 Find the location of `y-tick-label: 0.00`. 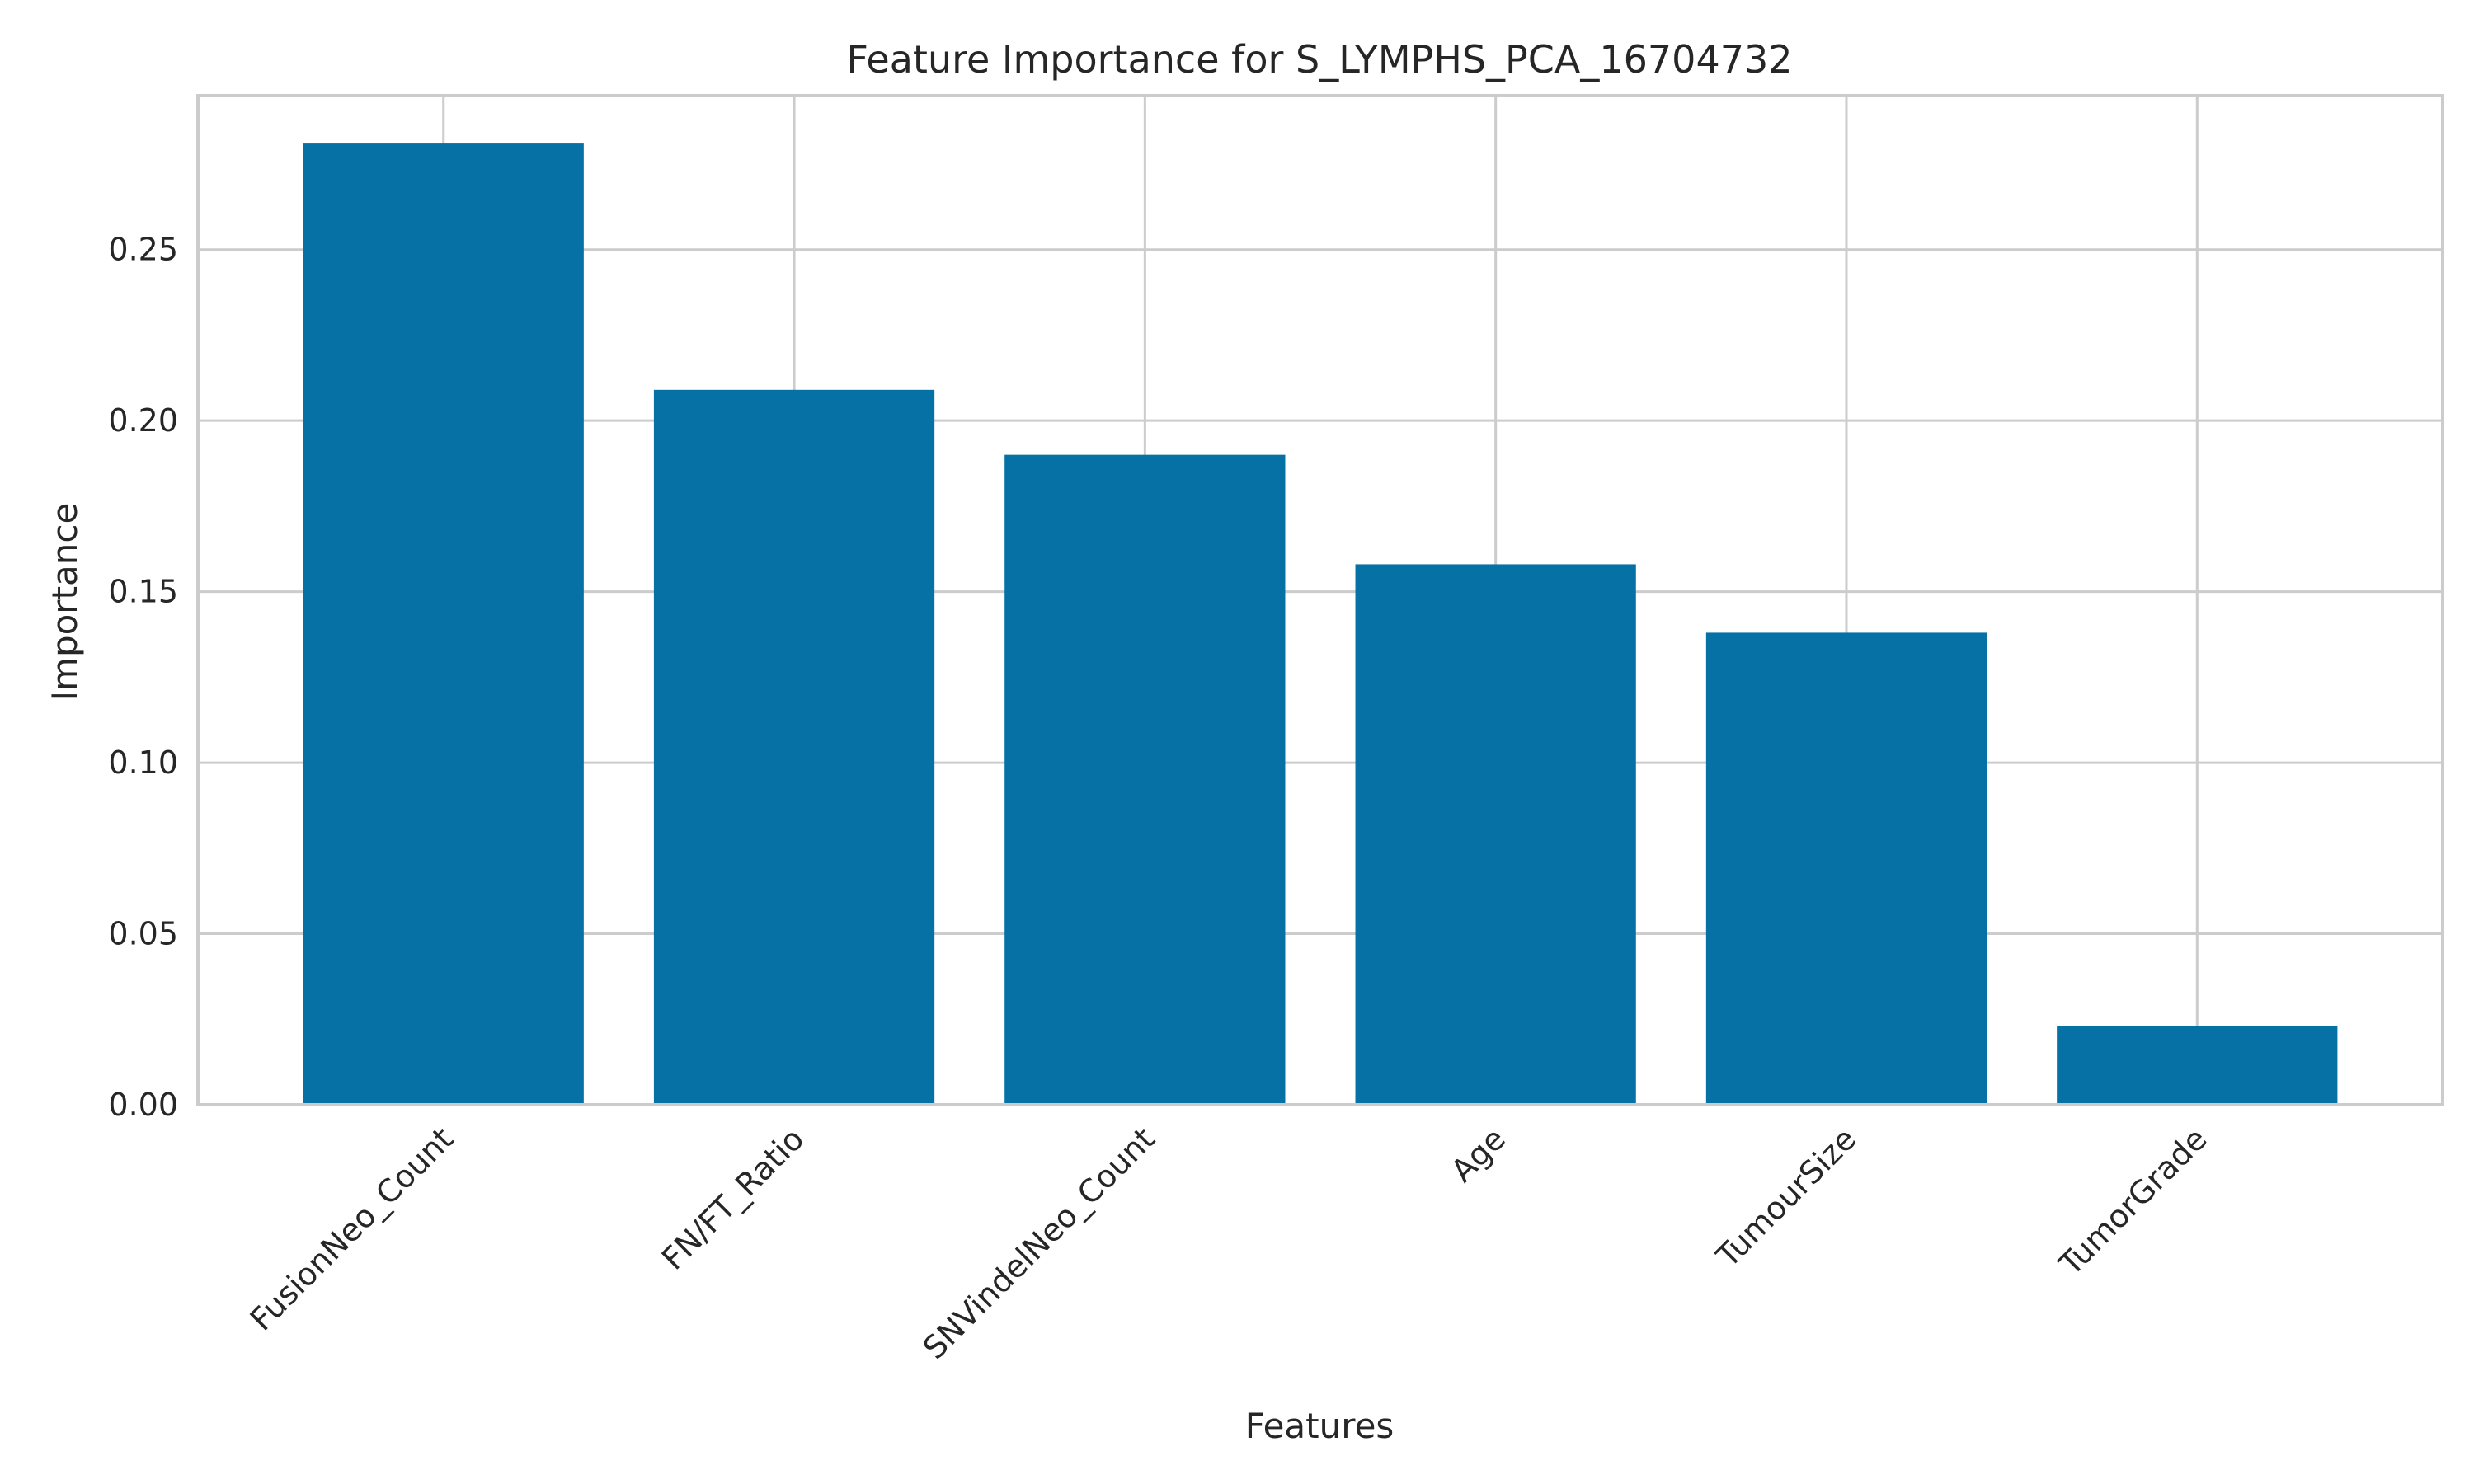

y-tick-label: 0.00 is located at coordinates (143, 1105).